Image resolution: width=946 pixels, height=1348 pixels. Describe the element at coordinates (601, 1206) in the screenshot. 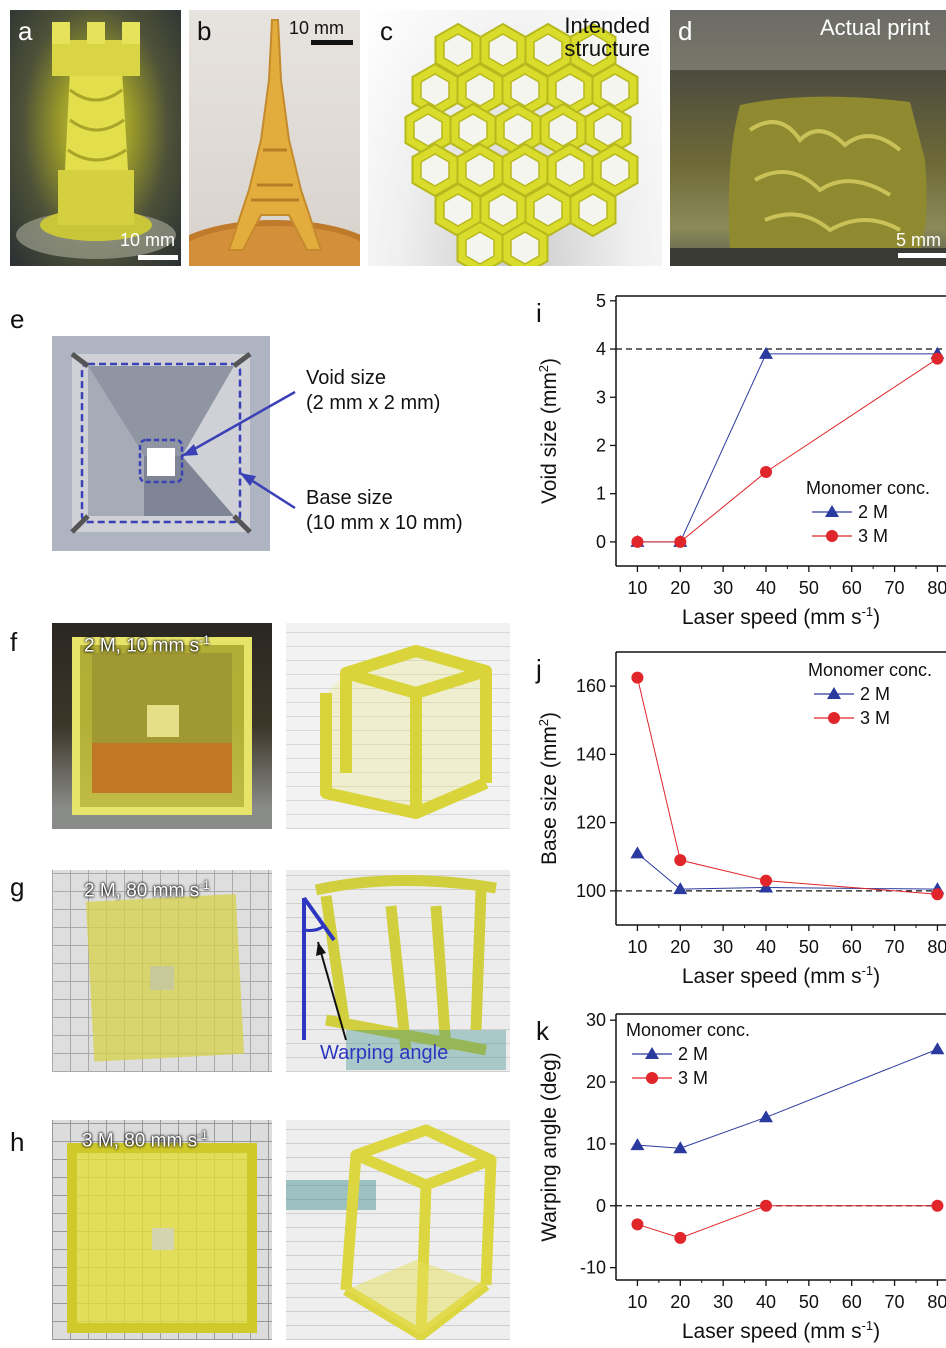

I see `y-tick-label: 0` at that location.